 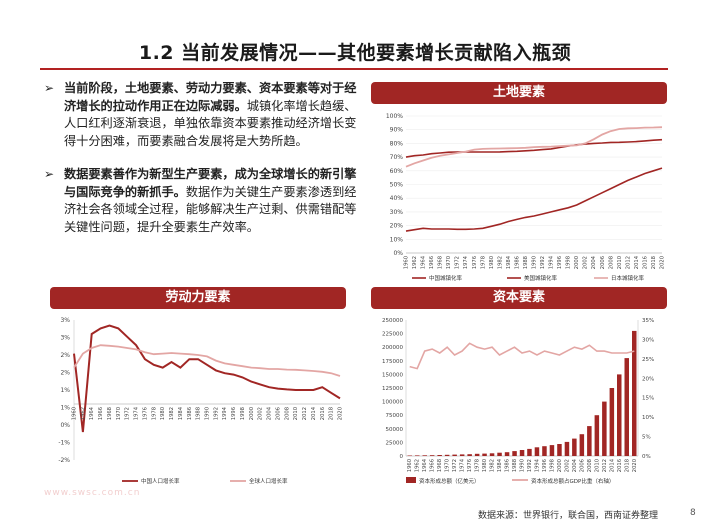 What do you see at coordinates (392, 389) in the screenshot?
I see `y-tick-label-left: 125000` at bounding box center [392, 389].